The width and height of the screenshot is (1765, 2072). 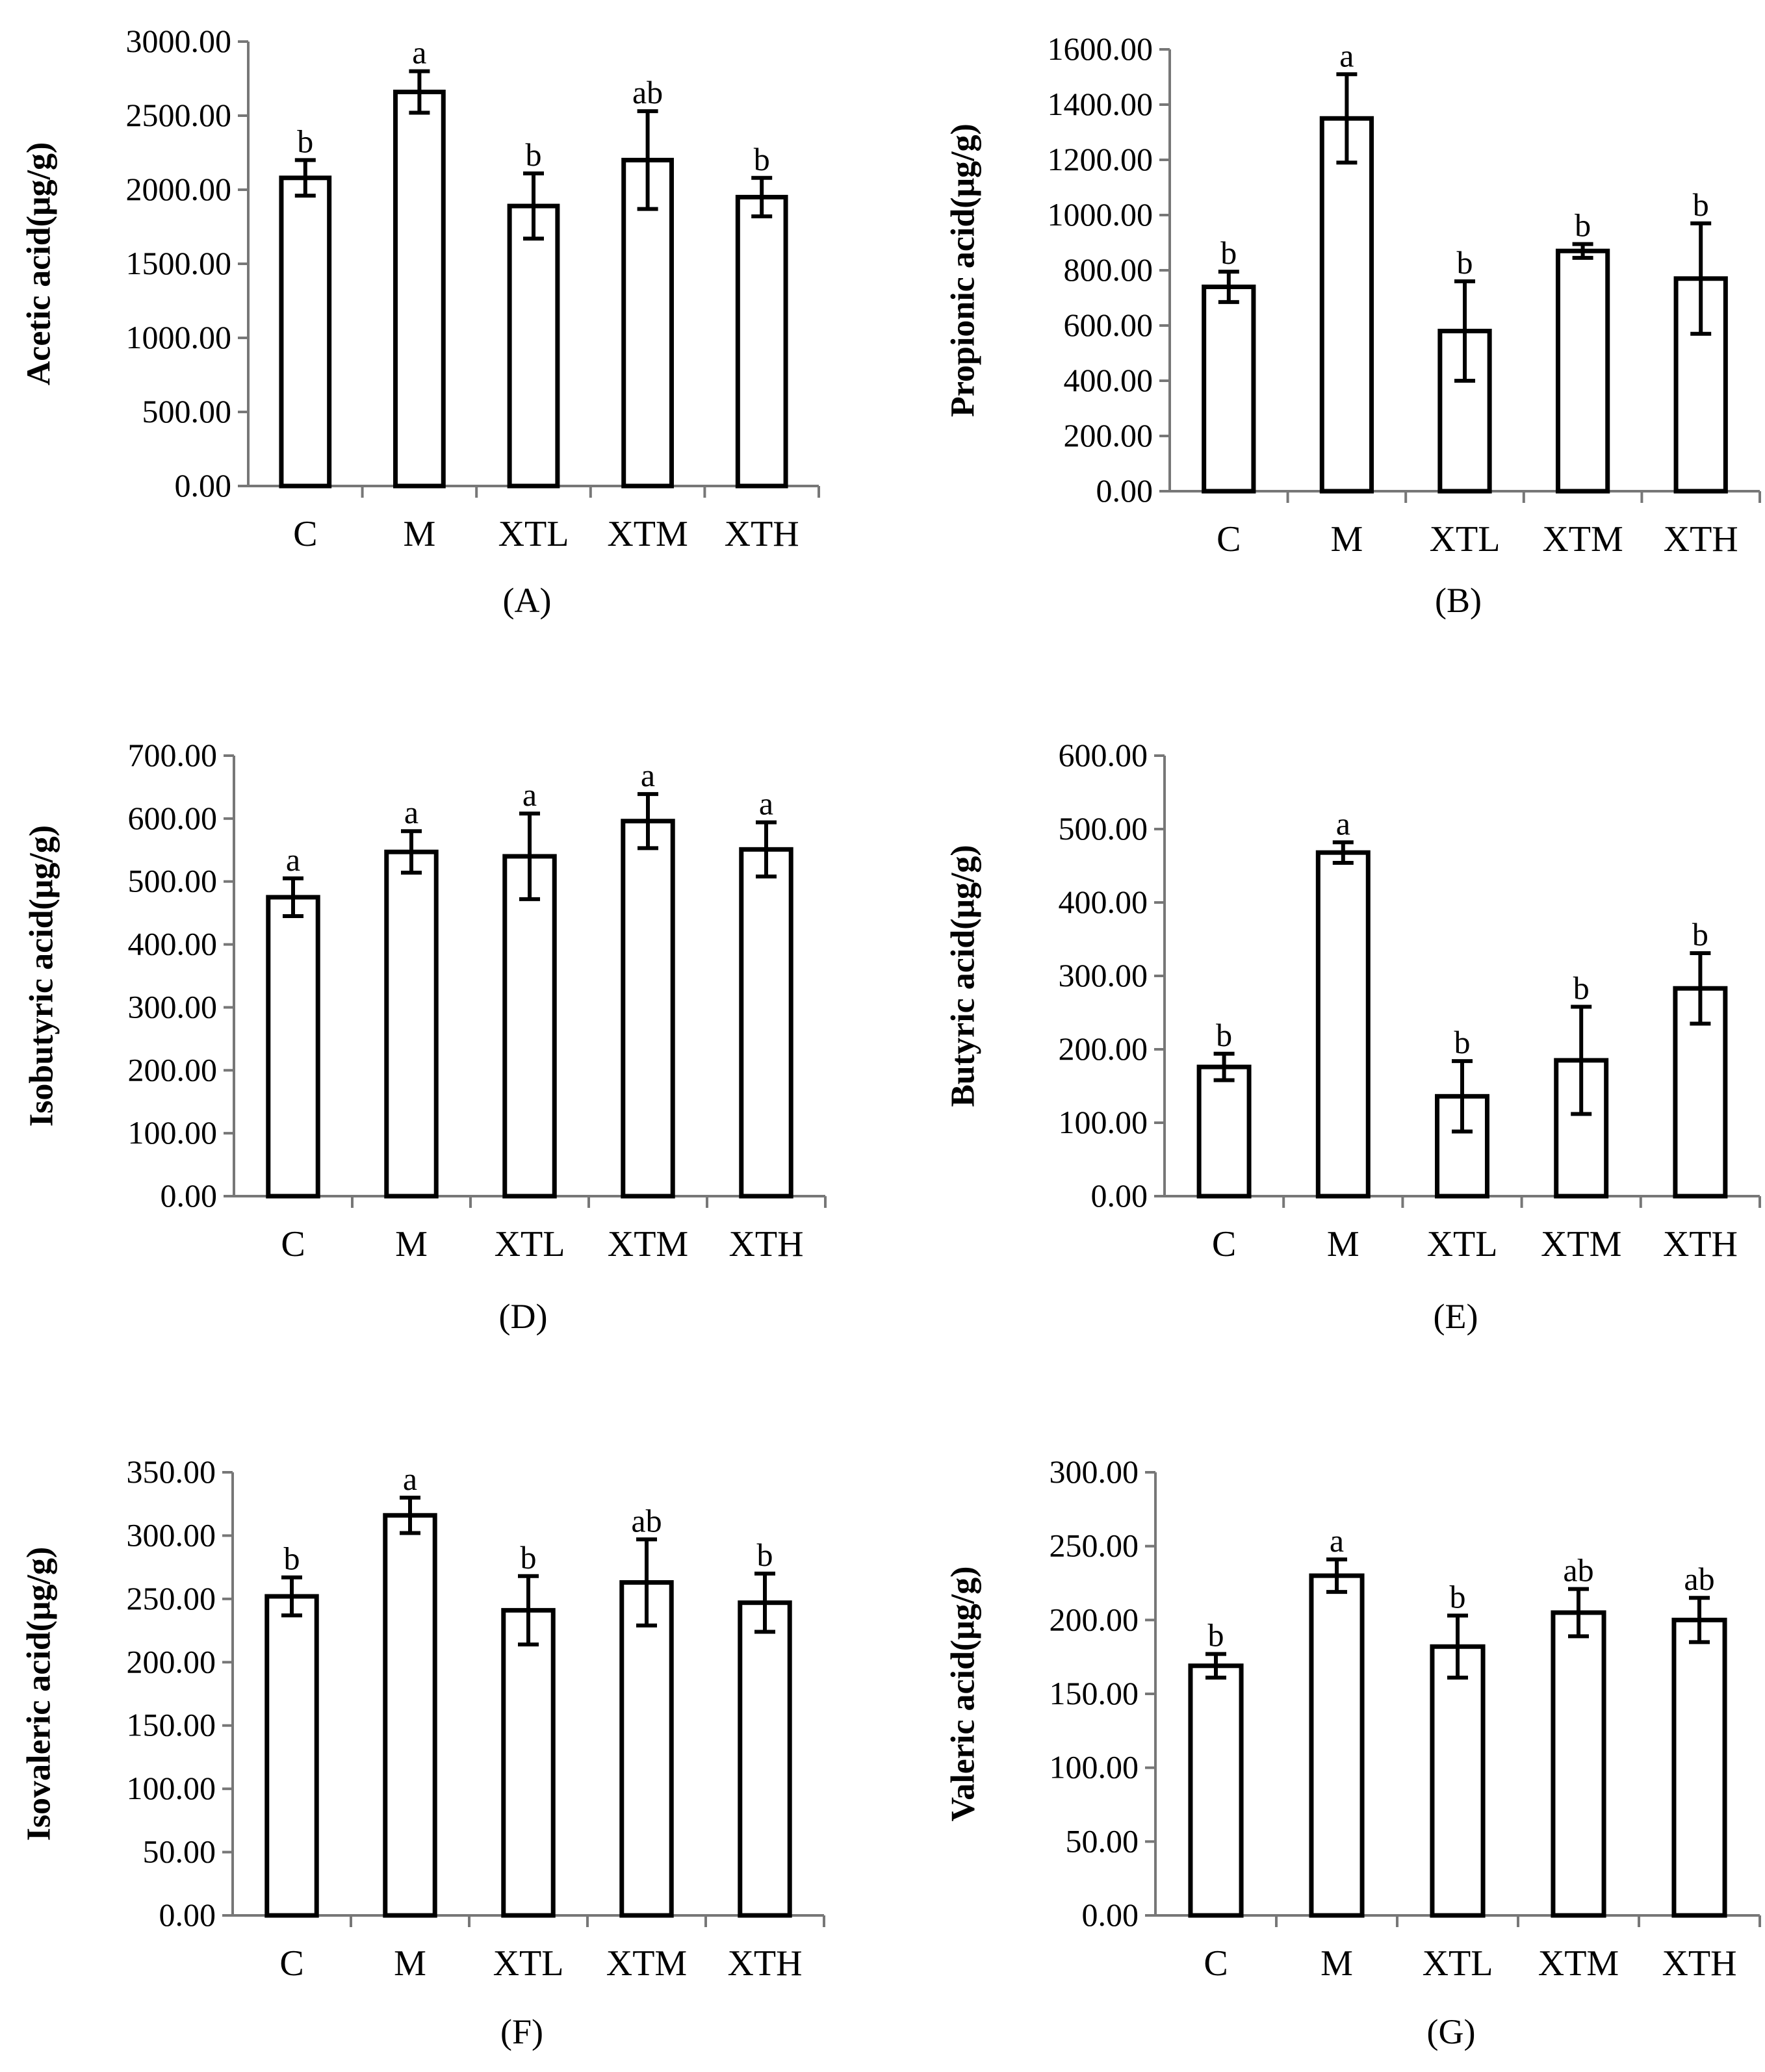 I want to click on y-tick-label: 1500.00, so click(x=179, y=263).